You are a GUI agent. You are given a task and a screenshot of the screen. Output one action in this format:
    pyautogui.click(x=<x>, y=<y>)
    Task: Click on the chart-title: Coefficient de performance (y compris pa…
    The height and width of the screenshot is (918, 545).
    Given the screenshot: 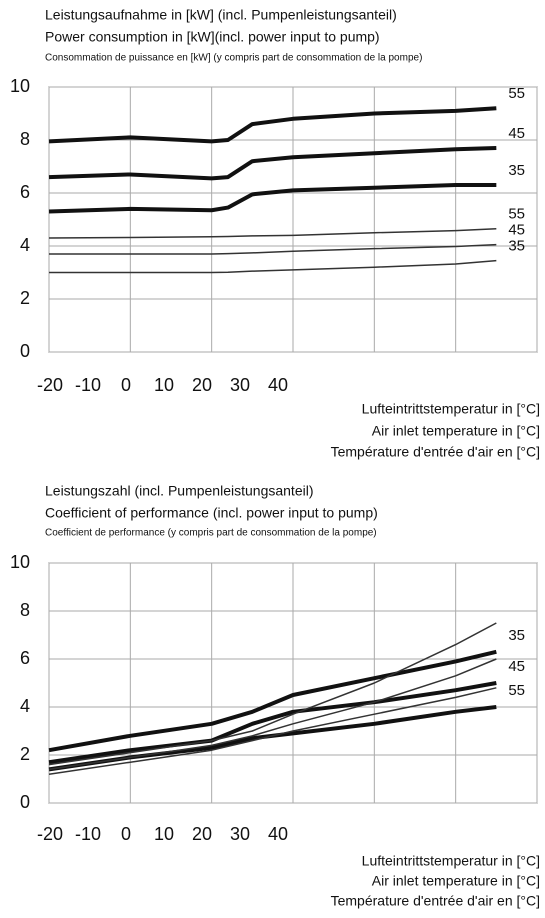 What is the action you would take?
    pyautogui.click(x=211, y=533)
    